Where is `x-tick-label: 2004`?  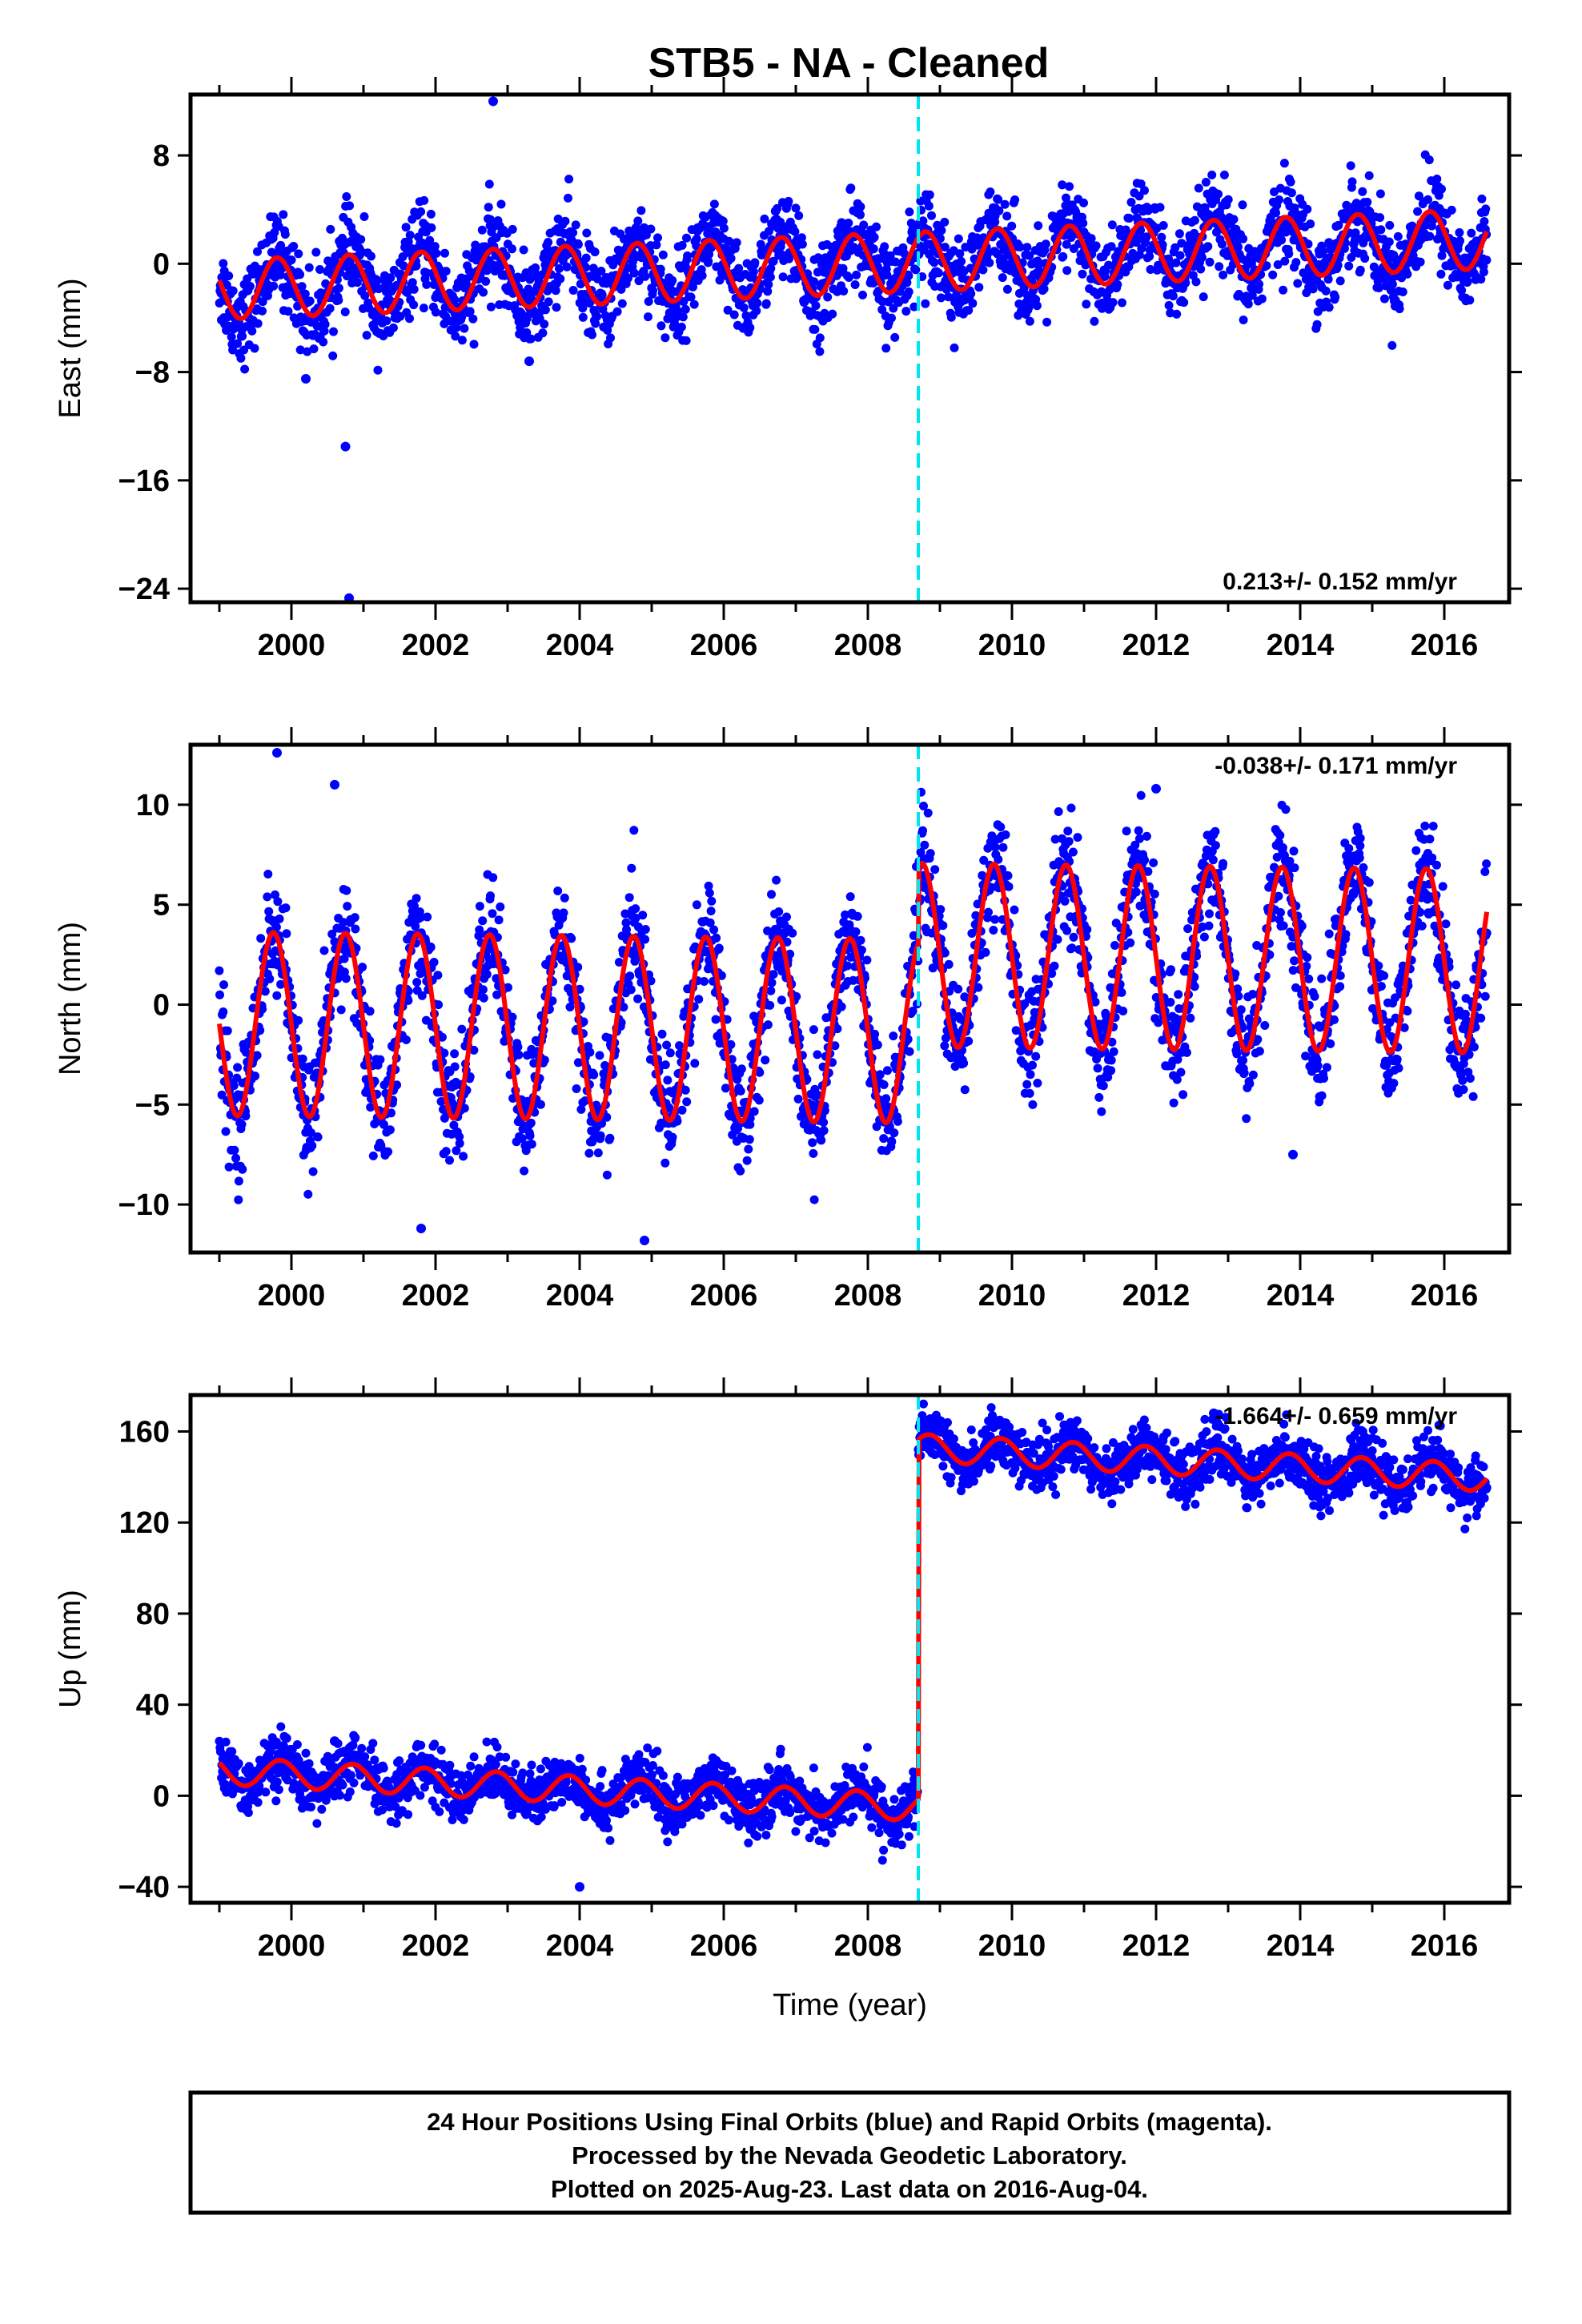 x-tick-label: 2004 is located at coordinates (580, 645).